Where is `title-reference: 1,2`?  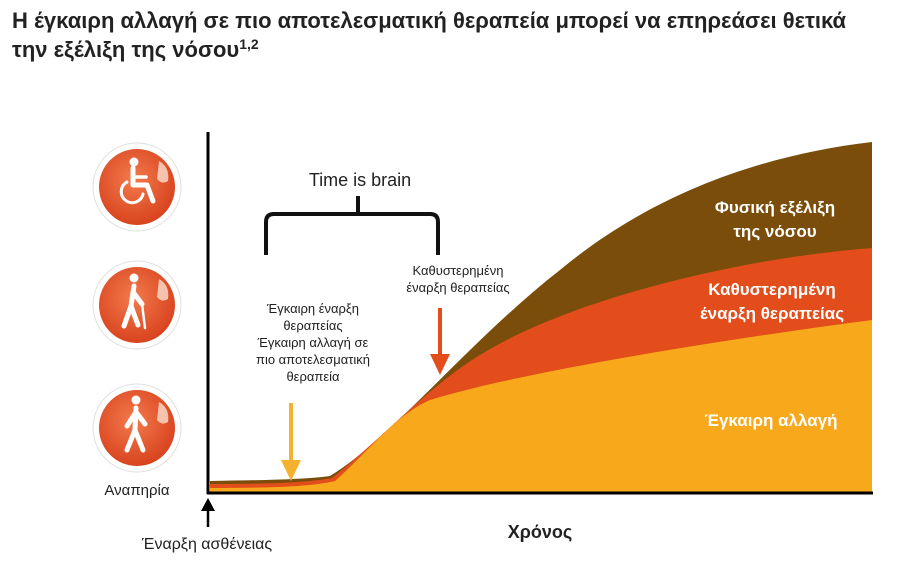 title-reference: 1,2 is located at coordinates (249, 44).